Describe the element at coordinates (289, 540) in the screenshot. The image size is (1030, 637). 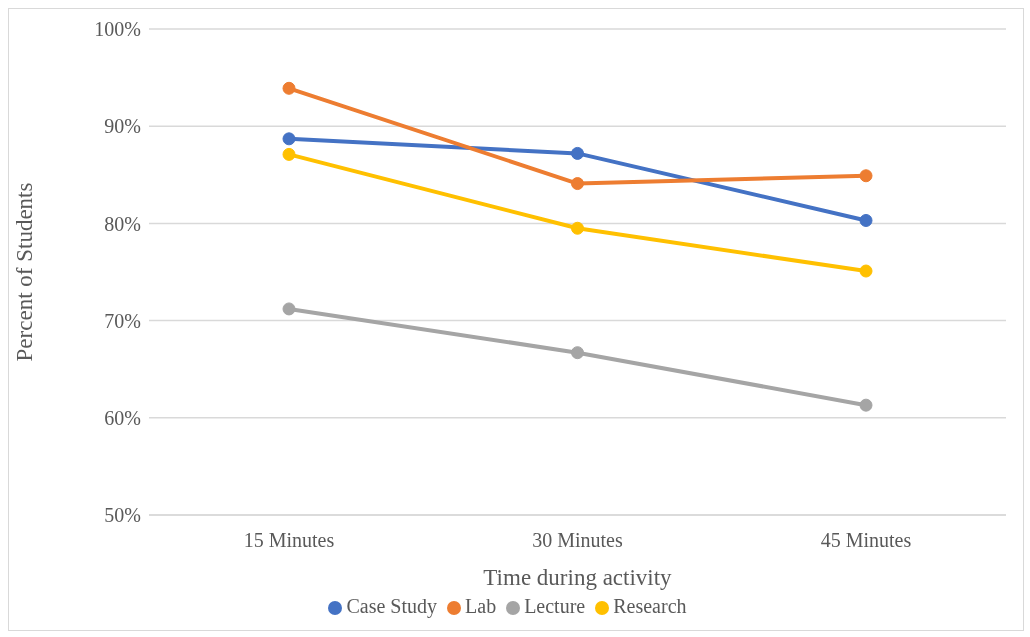
I see `x-tick-label: 15 Minutes` at that location.